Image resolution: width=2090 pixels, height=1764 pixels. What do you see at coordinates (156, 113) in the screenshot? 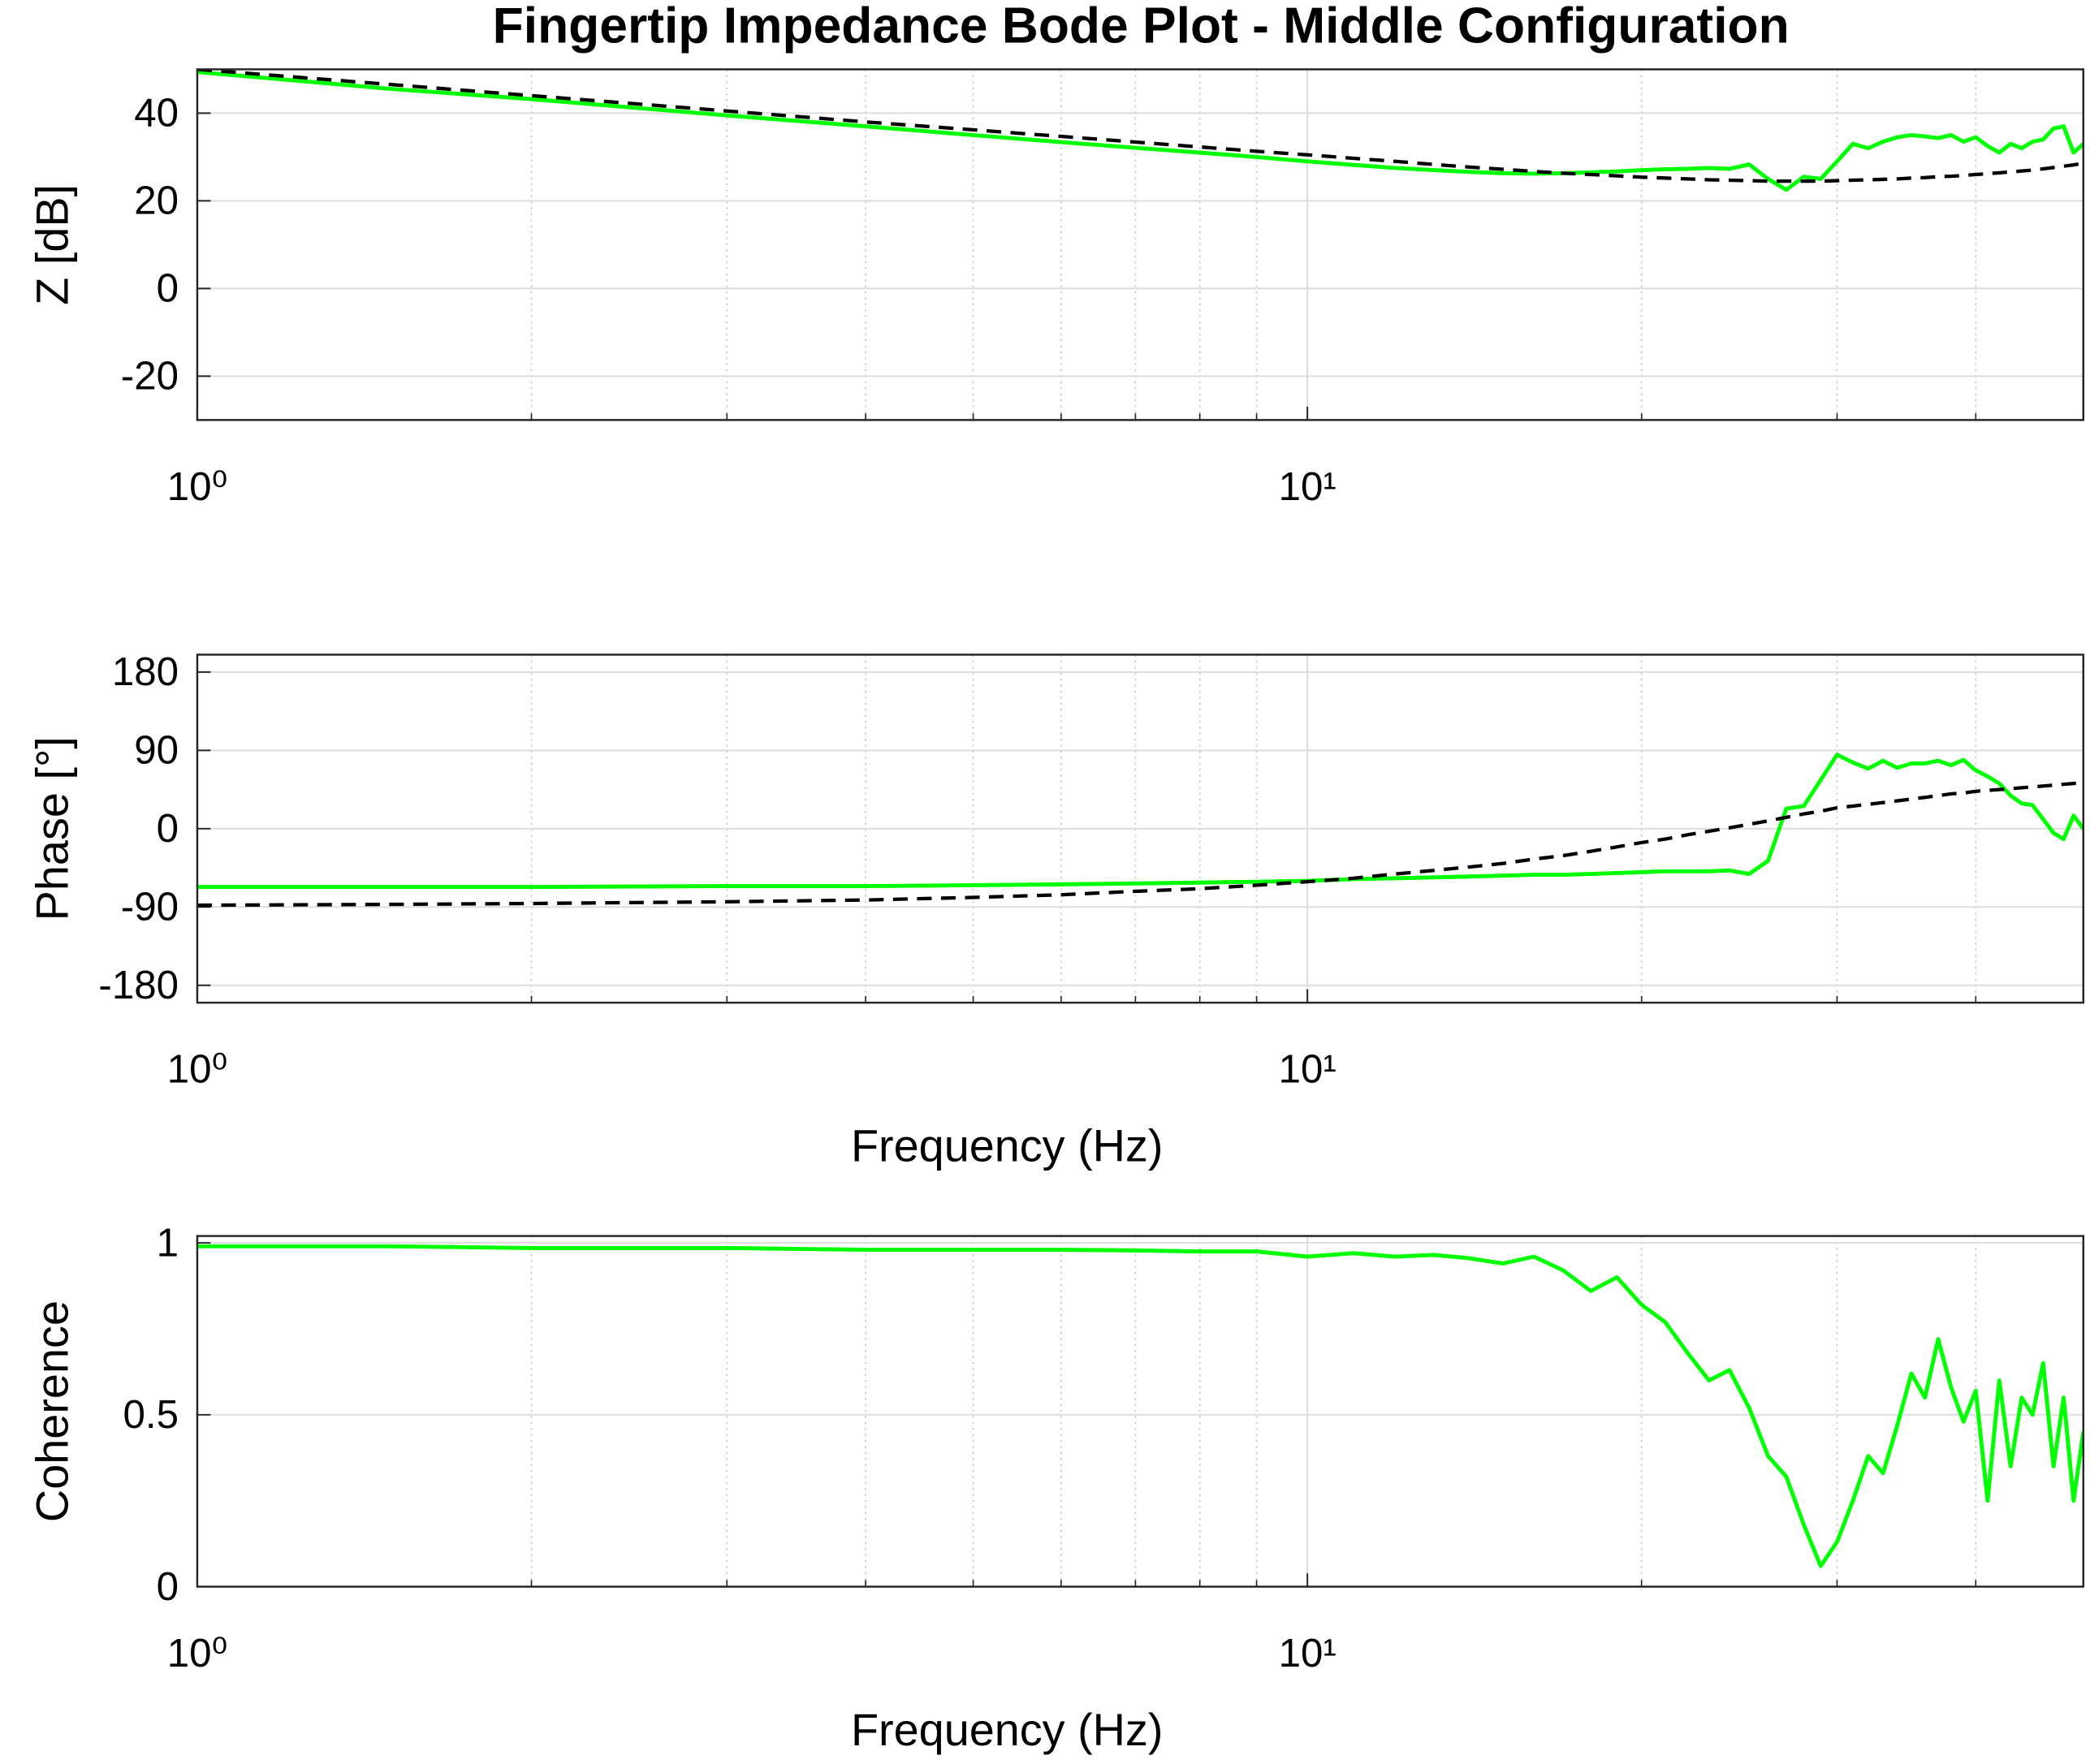
I see `y-tick-label: 40` at bounding box center [156, 113].